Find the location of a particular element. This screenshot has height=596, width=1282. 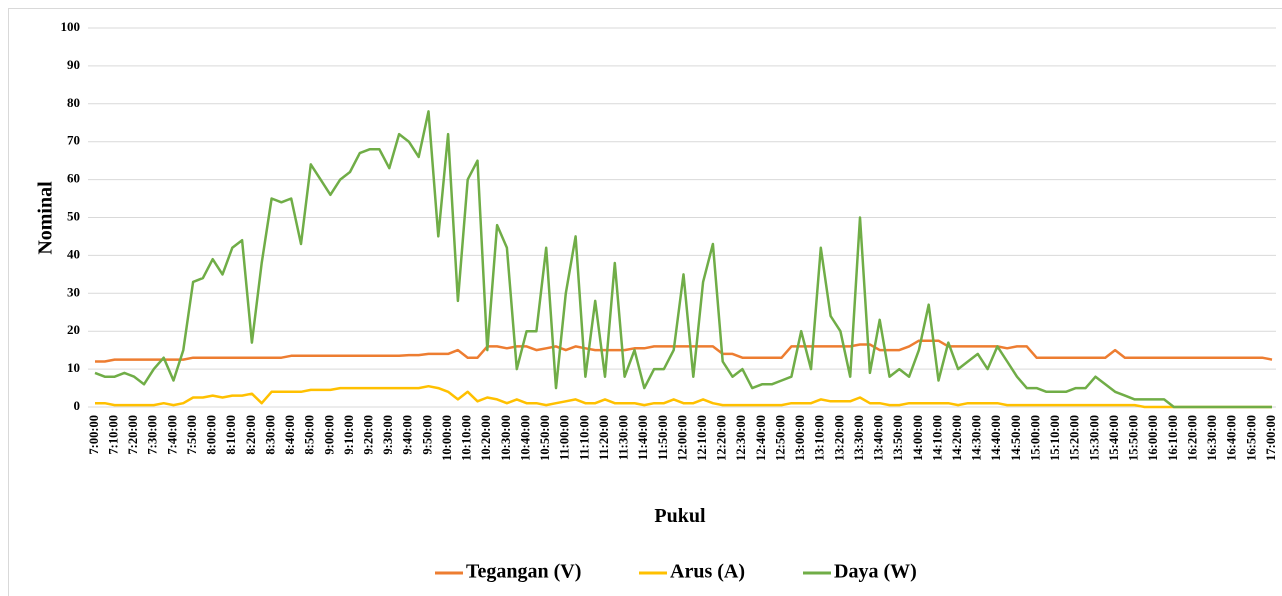

x-tick-label: 17:00:00 is located at coordinates (1271, 438).